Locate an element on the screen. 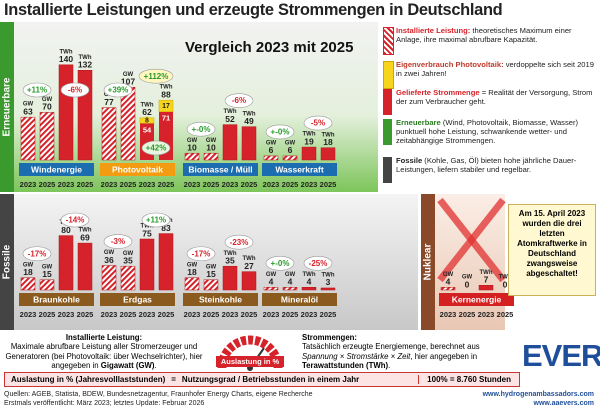 The image size is (600, 411). change-label: -25% is located at coordinates (318, 263).